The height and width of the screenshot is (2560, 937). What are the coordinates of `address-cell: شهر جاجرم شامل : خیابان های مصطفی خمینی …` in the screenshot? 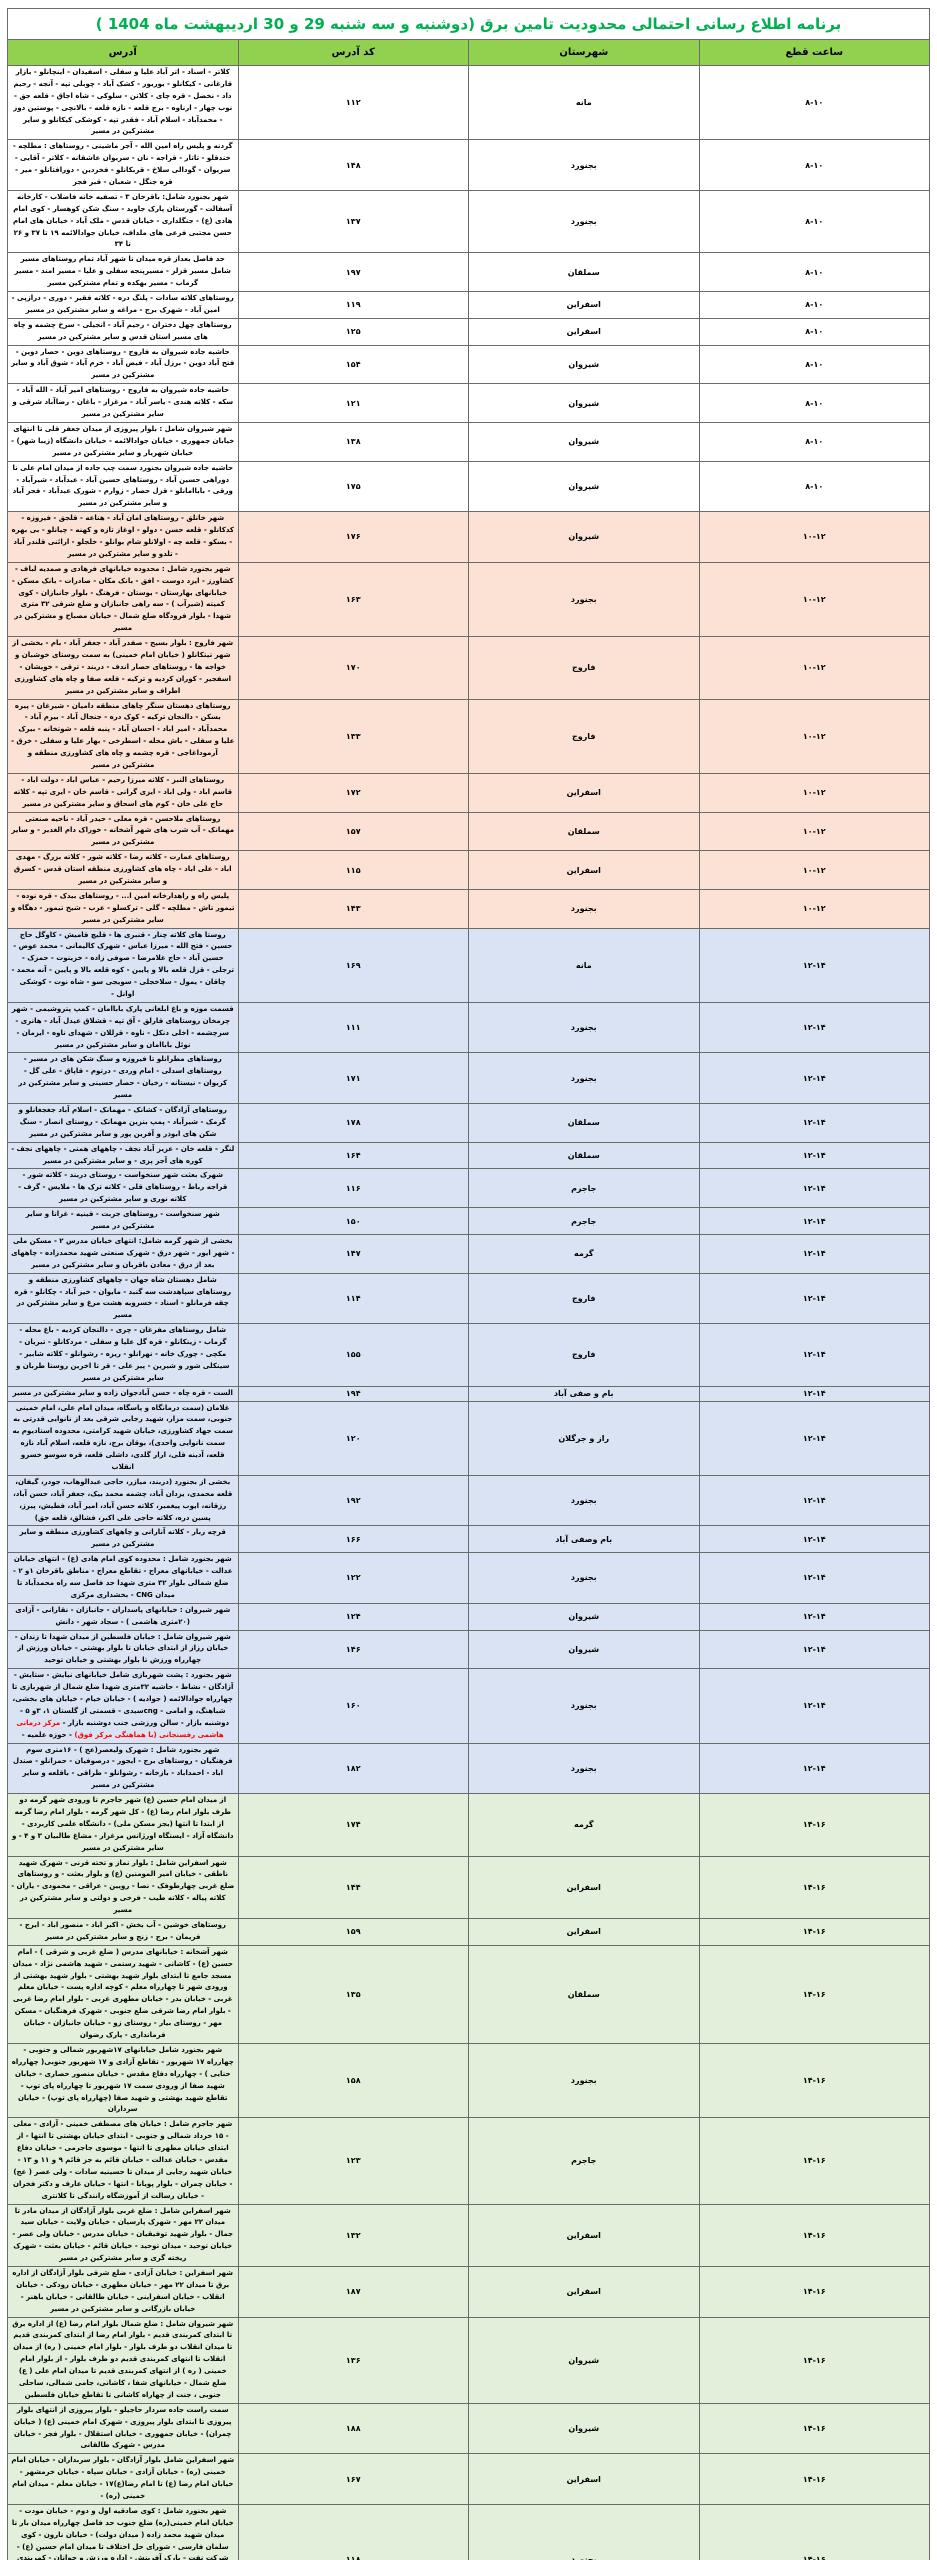 It's located at (123, 2161).